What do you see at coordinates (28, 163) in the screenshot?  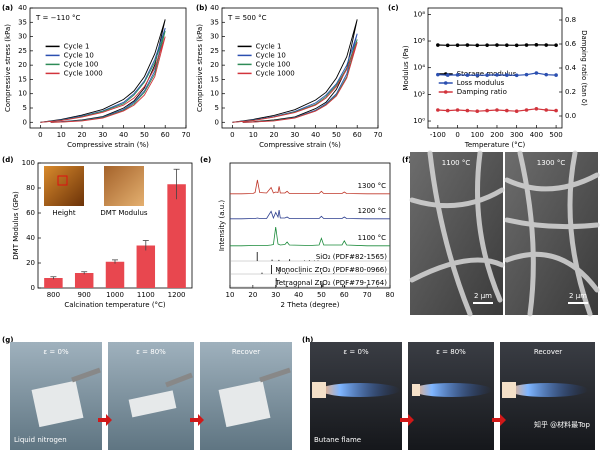 I see `y-tick-label: 100` at bounding box center [28, 163].